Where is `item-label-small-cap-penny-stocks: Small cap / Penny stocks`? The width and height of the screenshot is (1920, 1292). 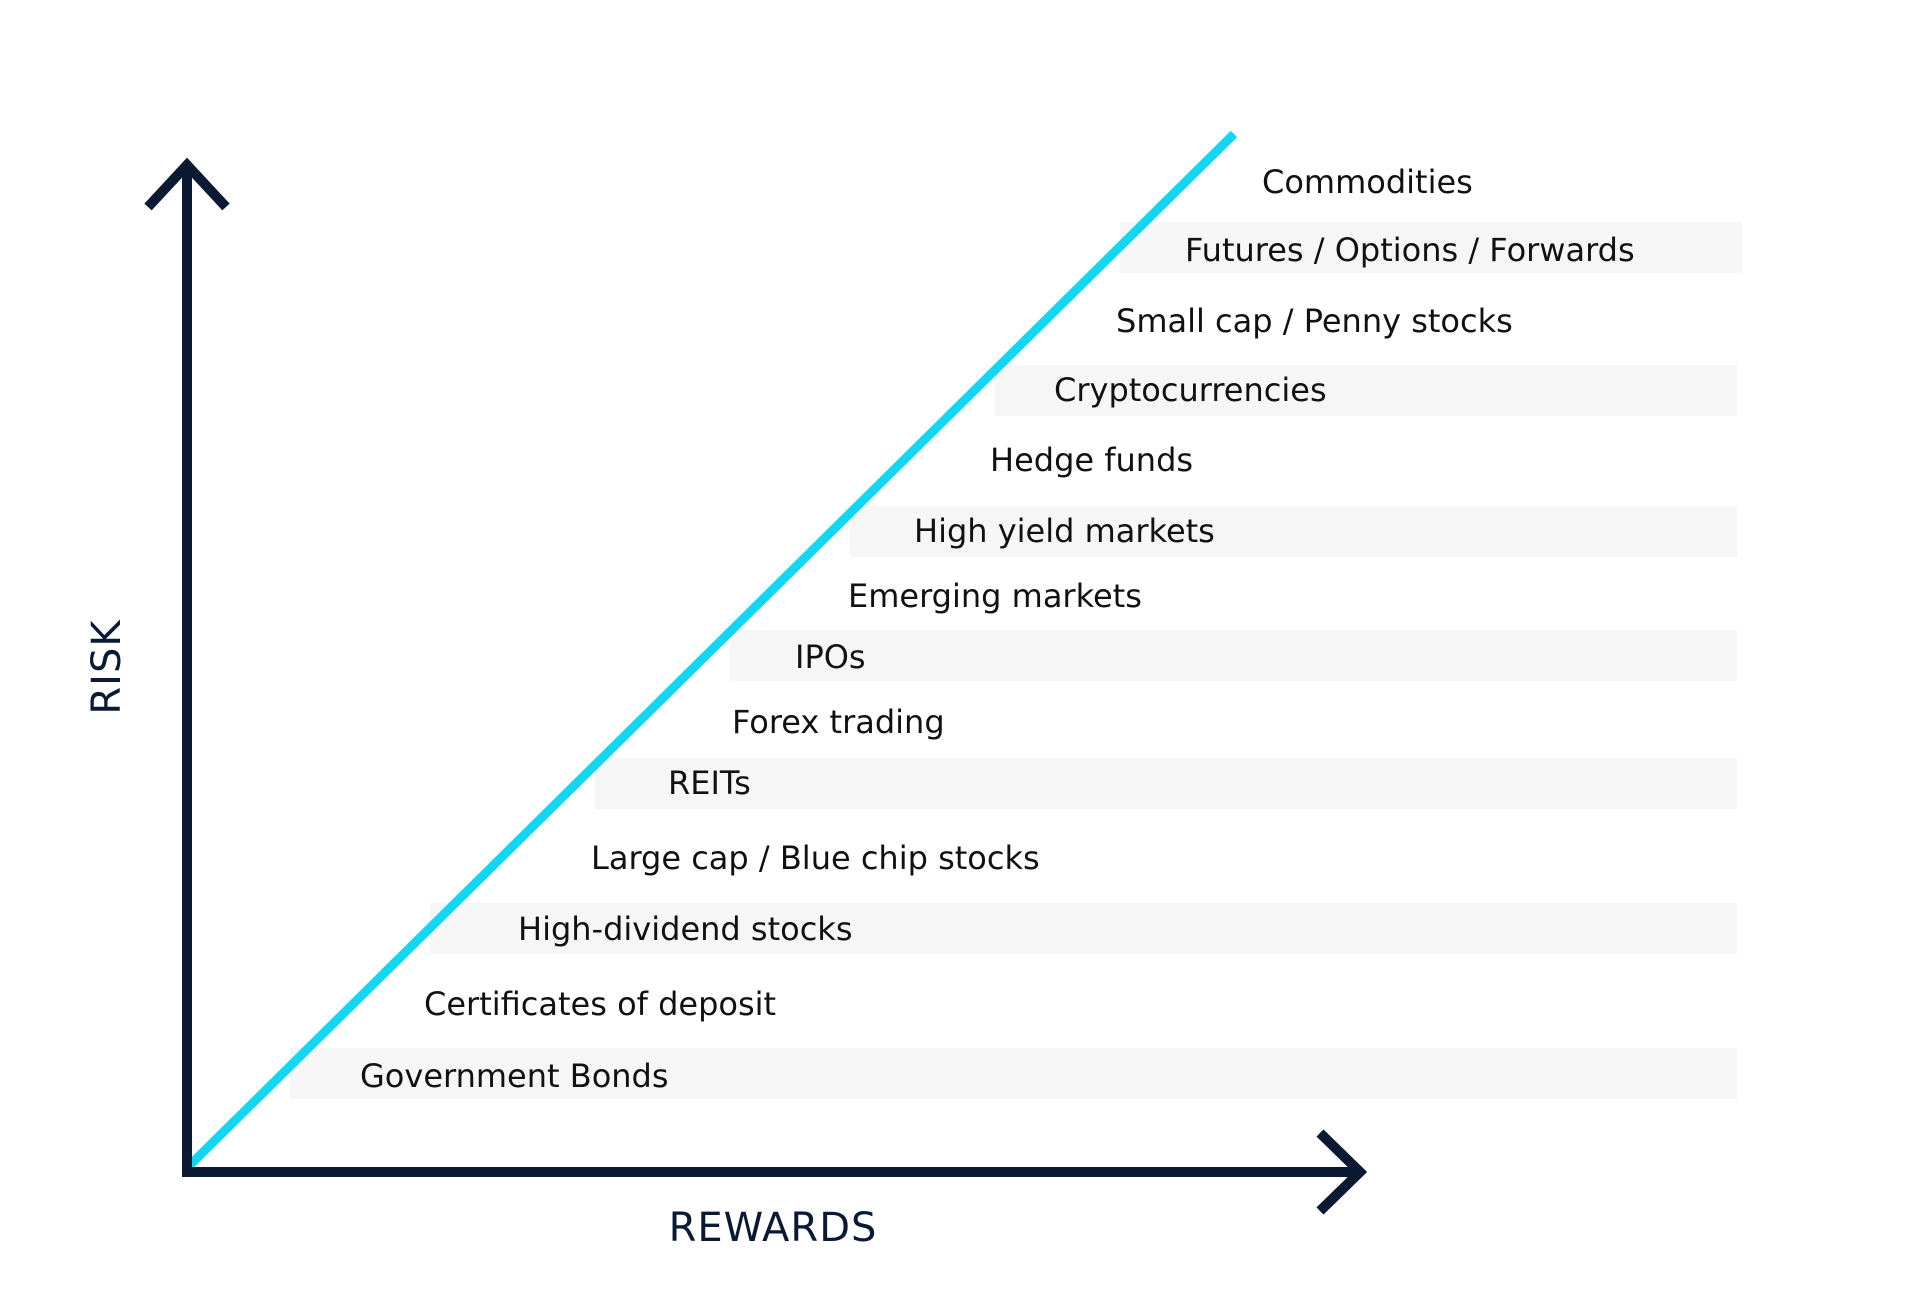
item-label-small-cap-penny-stocks: Small cap / Penny stocks is located at coordinates (1314, 321).